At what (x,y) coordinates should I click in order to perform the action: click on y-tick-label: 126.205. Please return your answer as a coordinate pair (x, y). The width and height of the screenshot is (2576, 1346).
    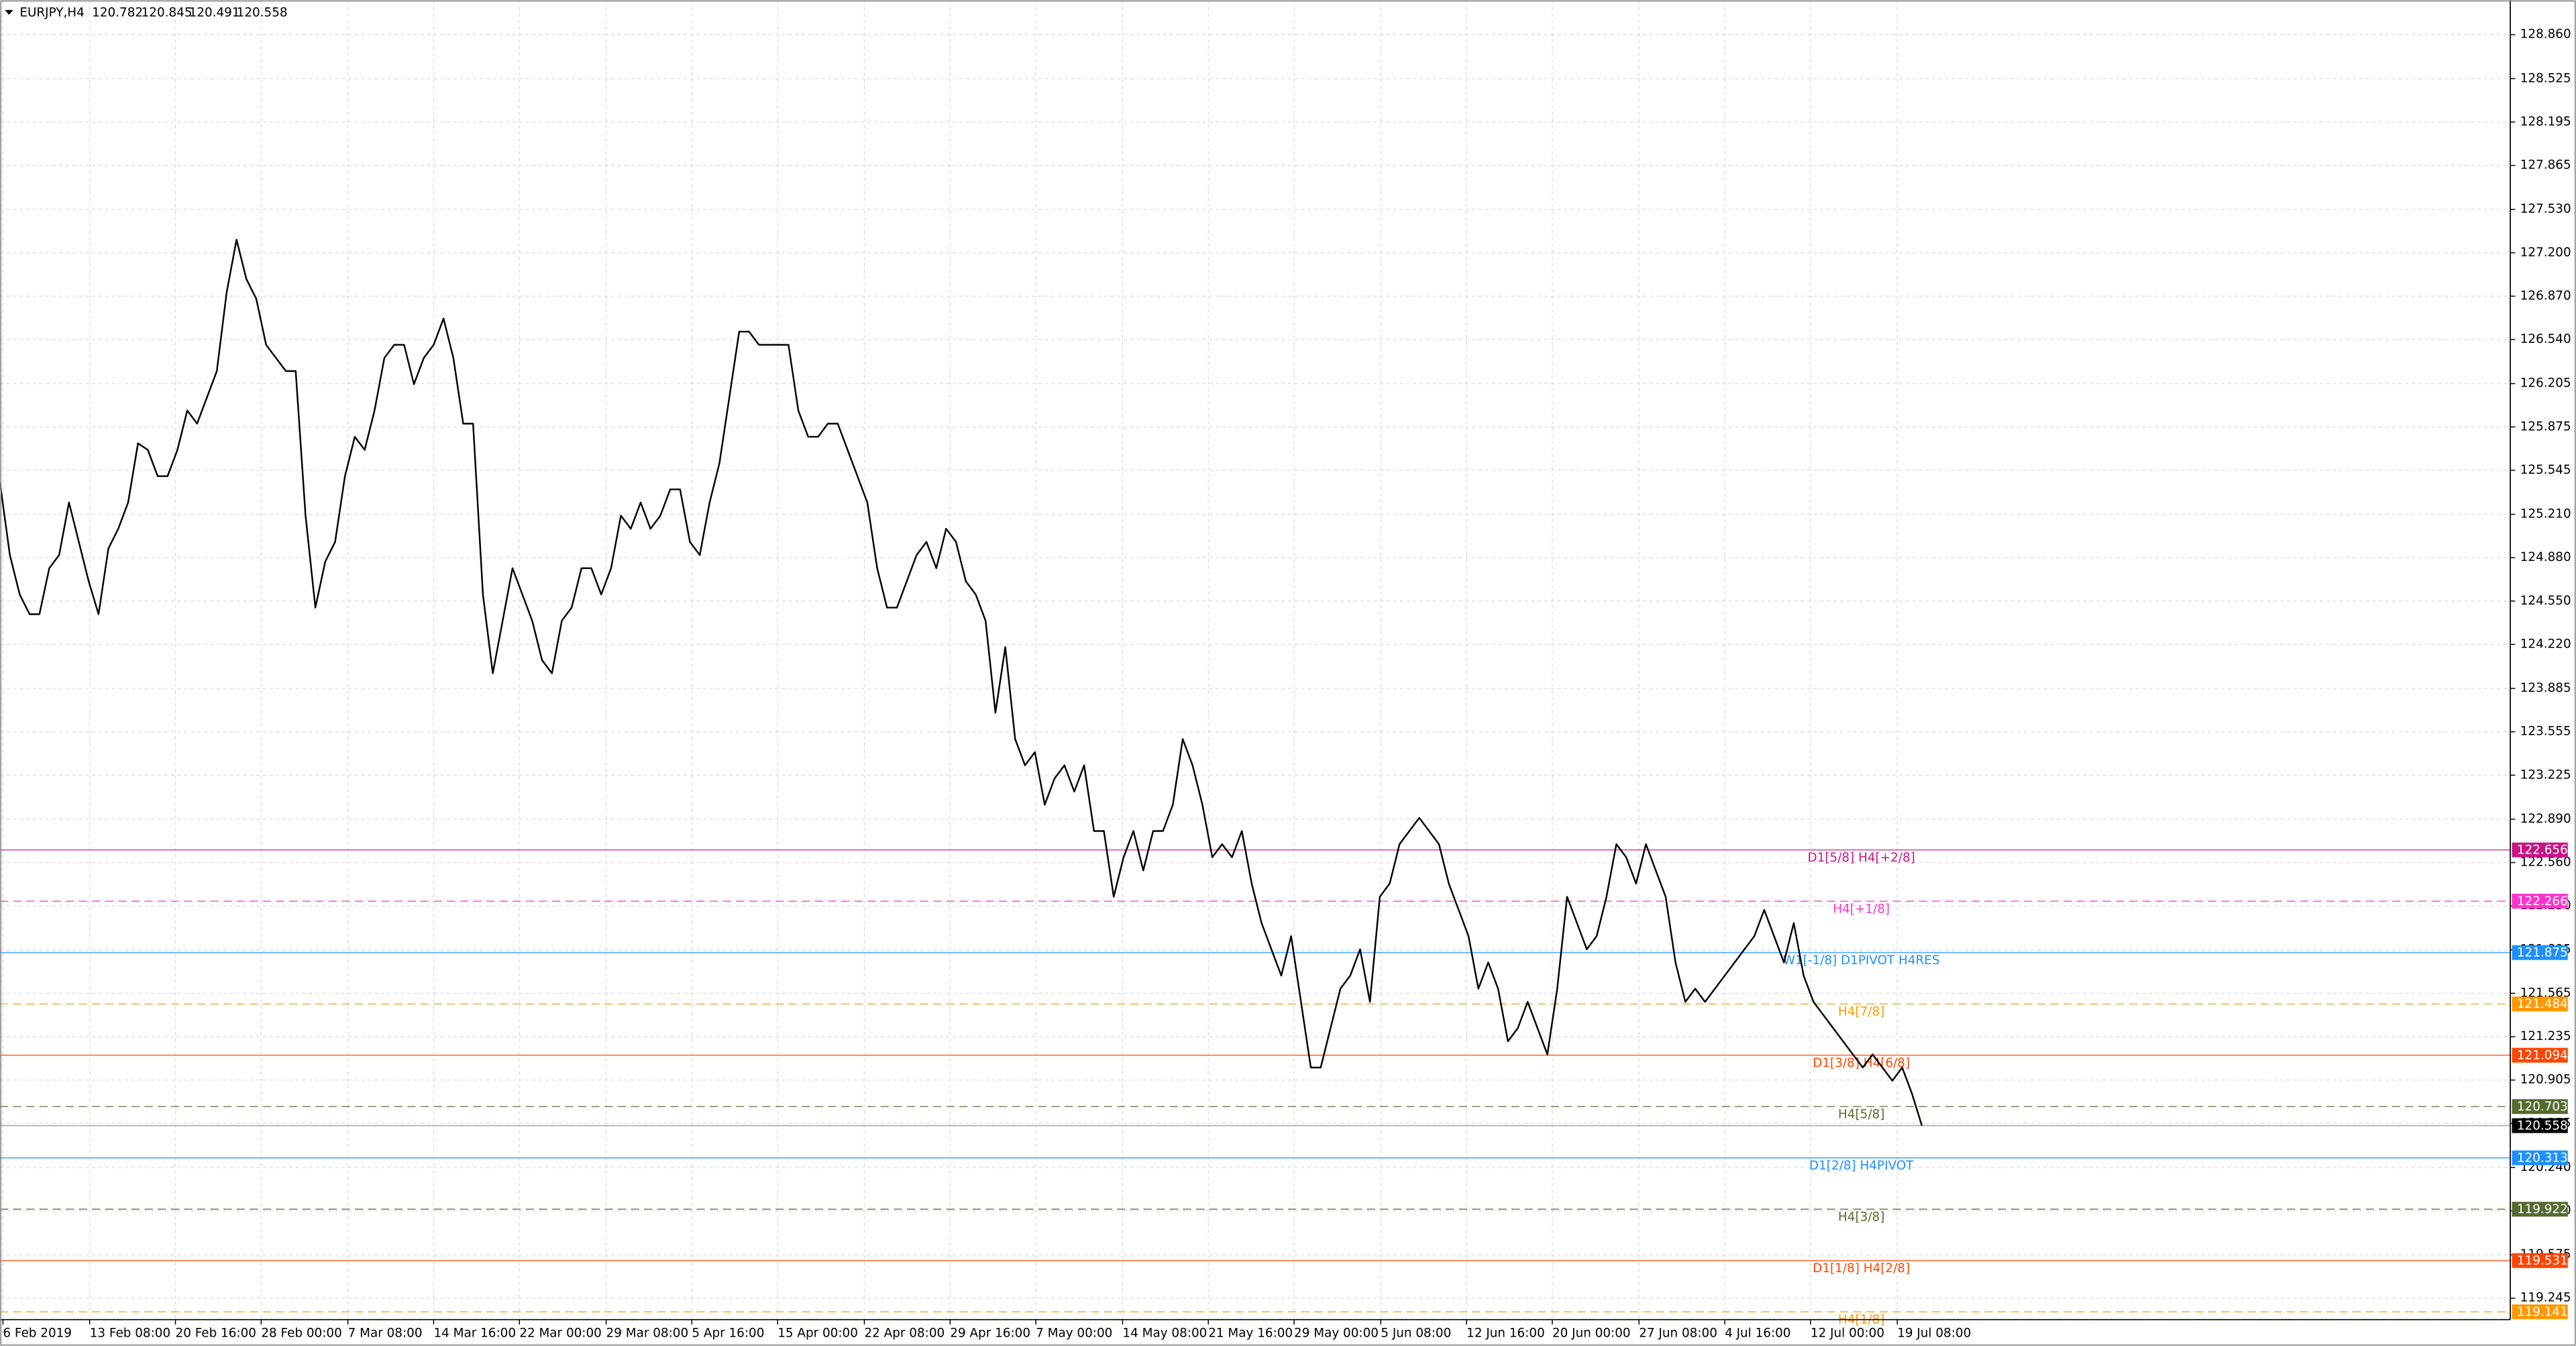
    Looking at the image, I should click on (2545, 383).